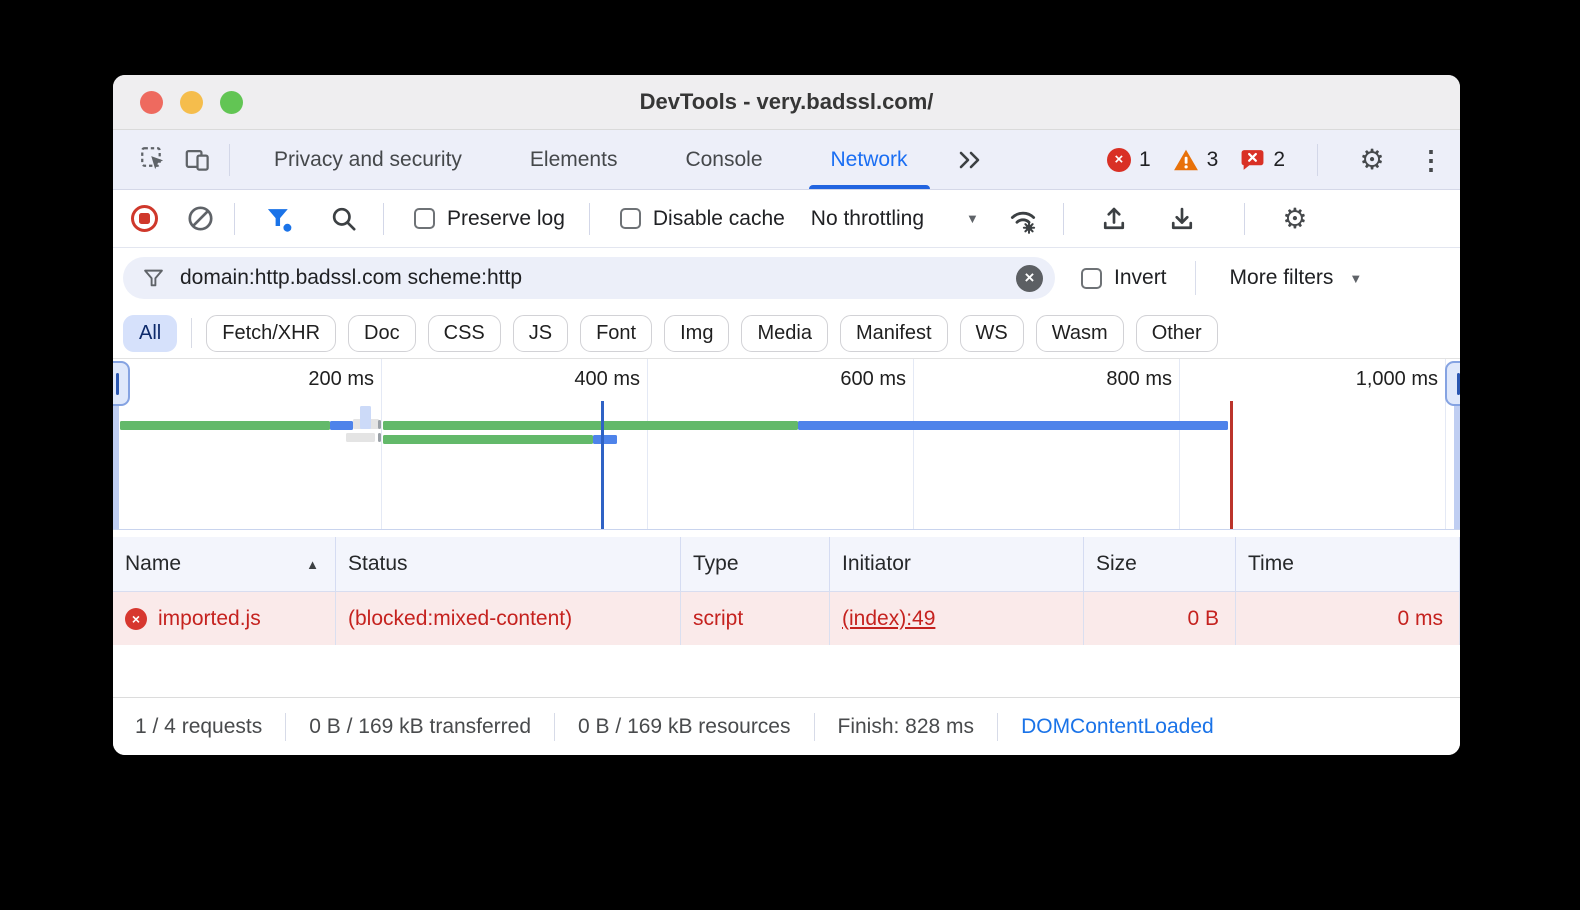  What do you see at coordinates (464, 333) in the screenshot?
I see `filter-chip-css: CSS` at bounding box center [464, 333].